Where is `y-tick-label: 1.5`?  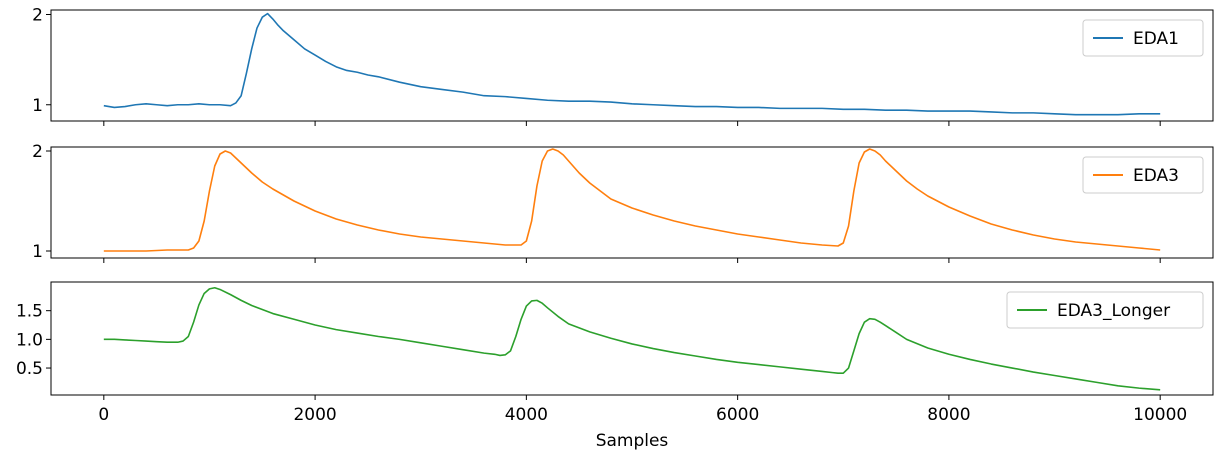
y-tick-label: 1.5 is located at coordinates (29, 312).